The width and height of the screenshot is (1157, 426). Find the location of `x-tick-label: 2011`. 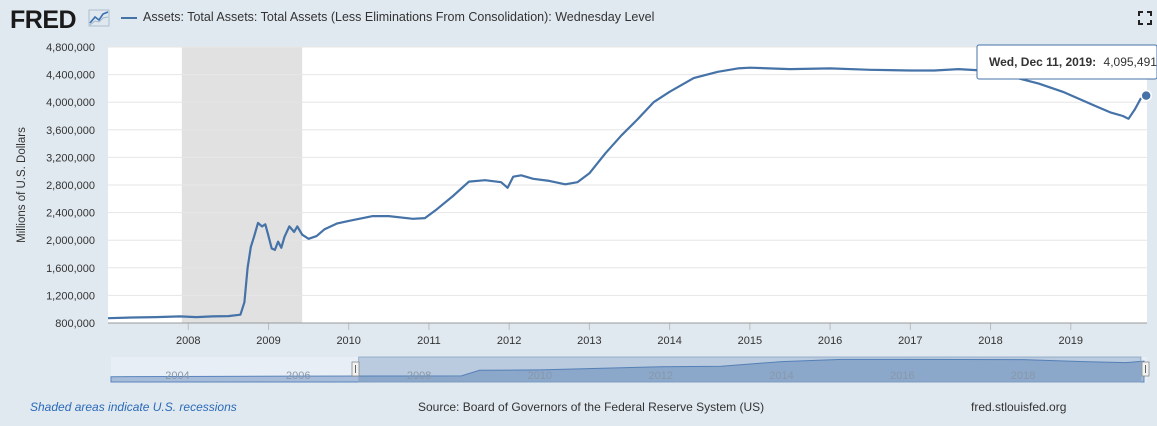

x-tick-label: 2011 is located at coordinates (429, 341).